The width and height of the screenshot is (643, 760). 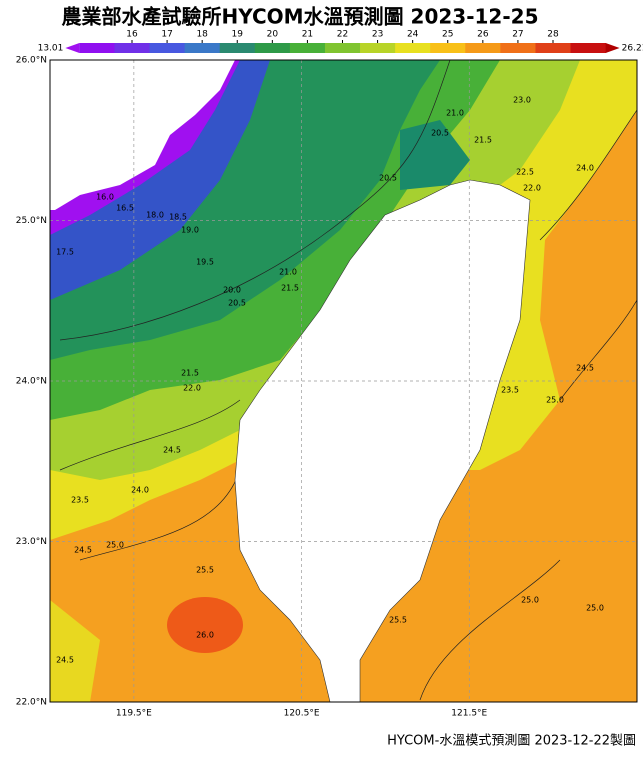 What do you see at coordinates (632, 49) in the screenshot?
I see `colorbar-max-label: 26.21` at bounding box center [632, 49].